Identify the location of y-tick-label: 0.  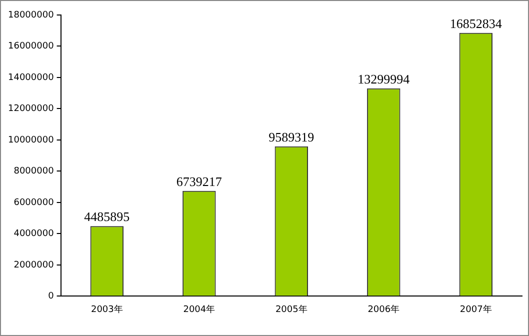
(51, 297).